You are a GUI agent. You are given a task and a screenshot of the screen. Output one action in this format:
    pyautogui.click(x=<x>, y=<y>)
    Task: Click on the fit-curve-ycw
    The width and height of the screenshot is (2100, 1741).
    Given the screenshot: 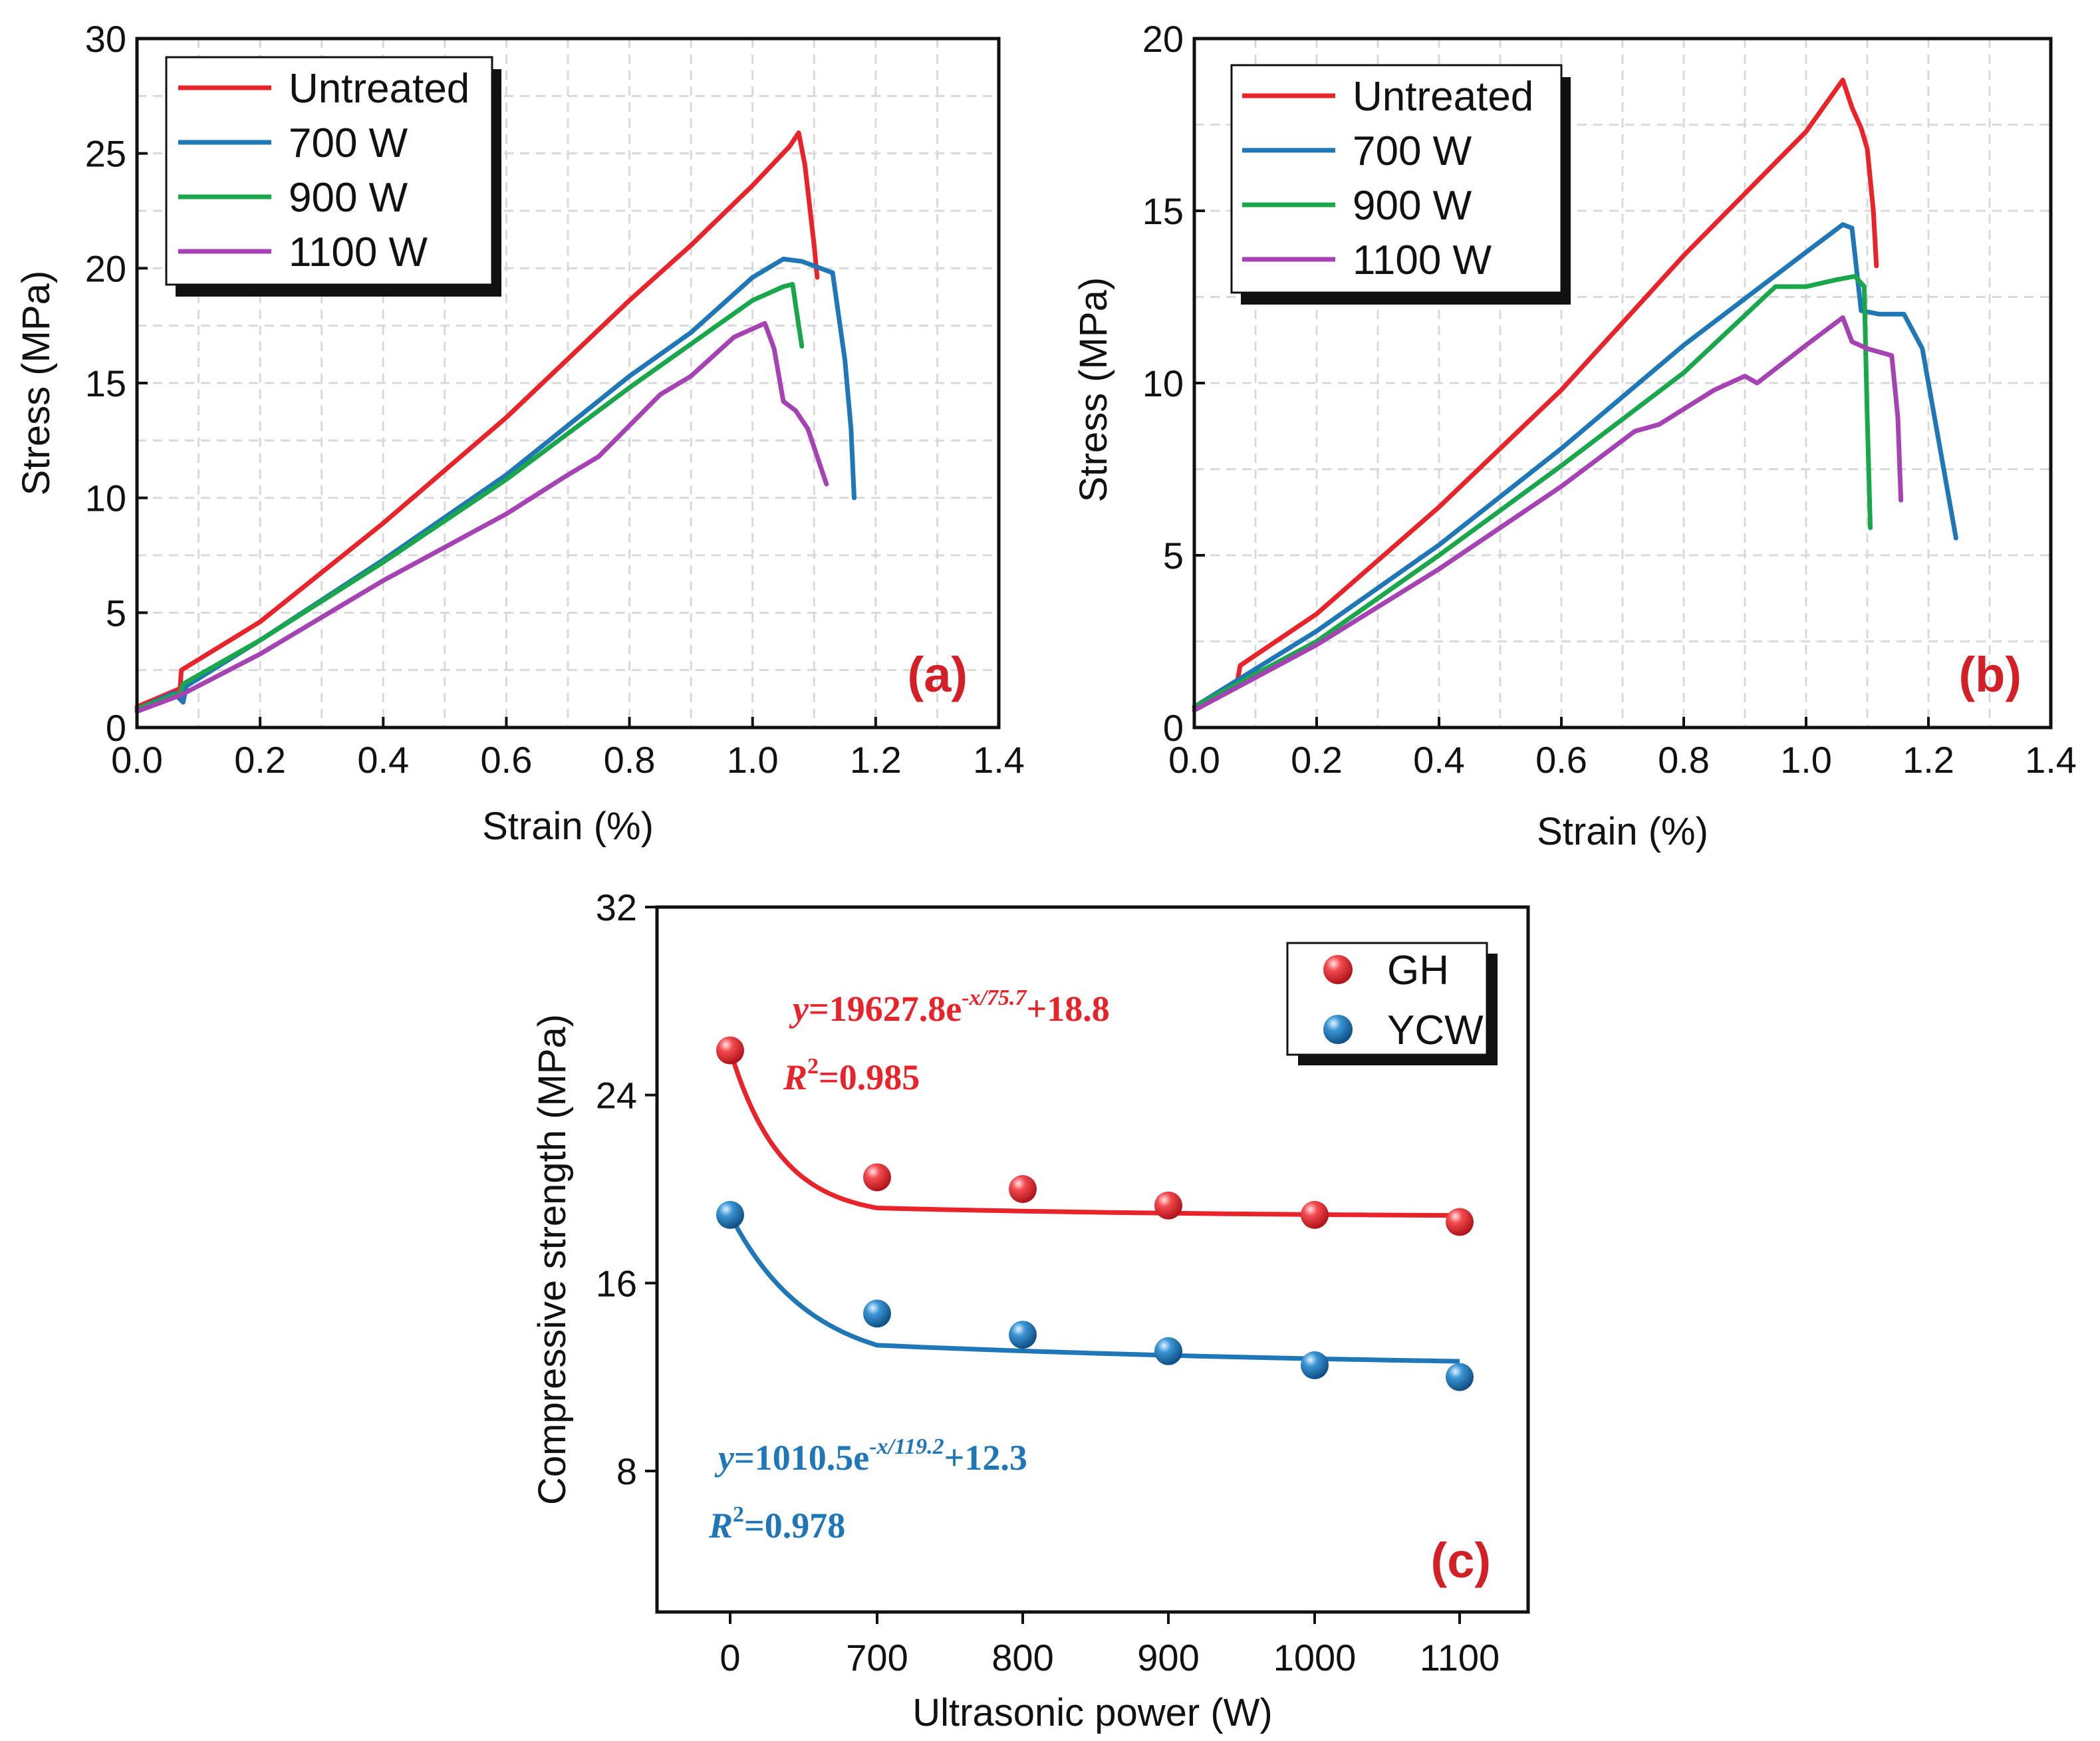 What is the action you would take?
    pyautogui.click(x=1093, y=1289)
    